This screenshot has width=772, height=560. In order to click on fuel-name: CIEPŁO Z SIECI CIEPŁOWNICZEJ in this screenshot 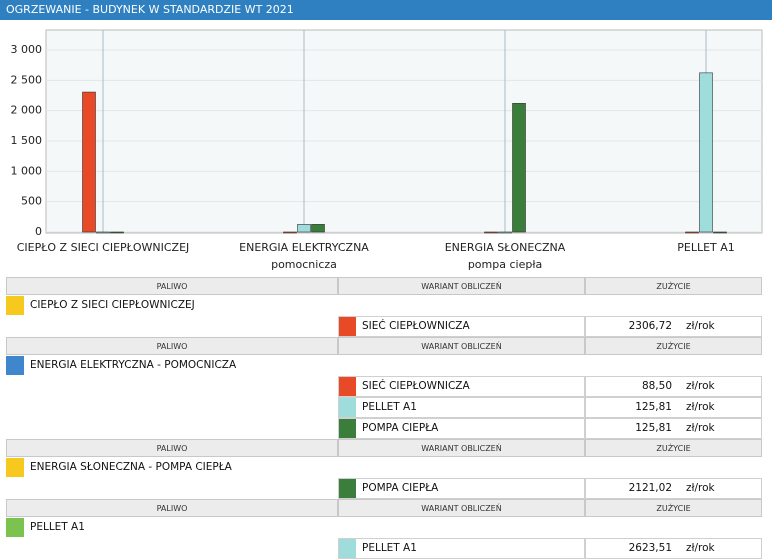, I will do `click(112, 305)`.